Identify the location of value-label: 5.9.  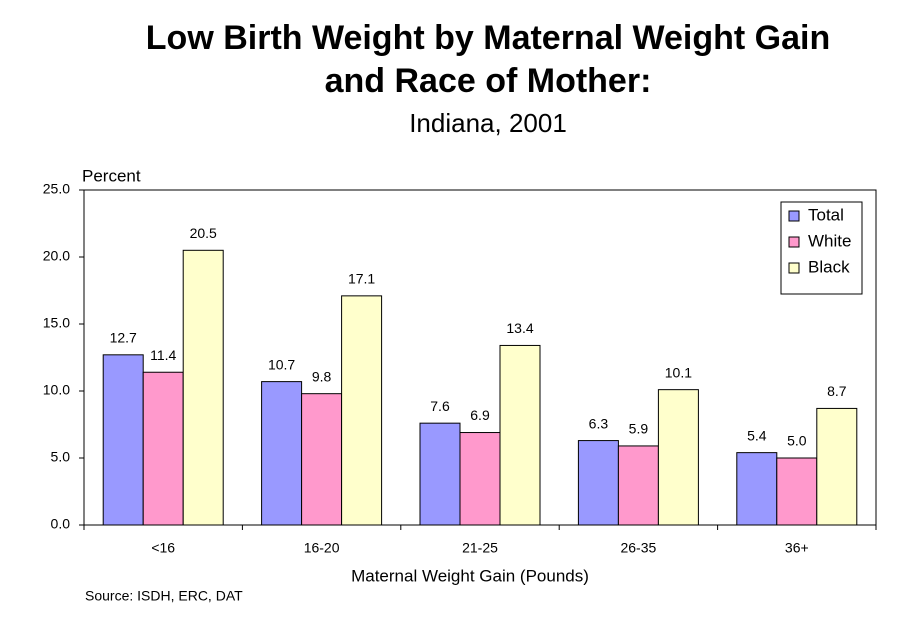
(639, 429).